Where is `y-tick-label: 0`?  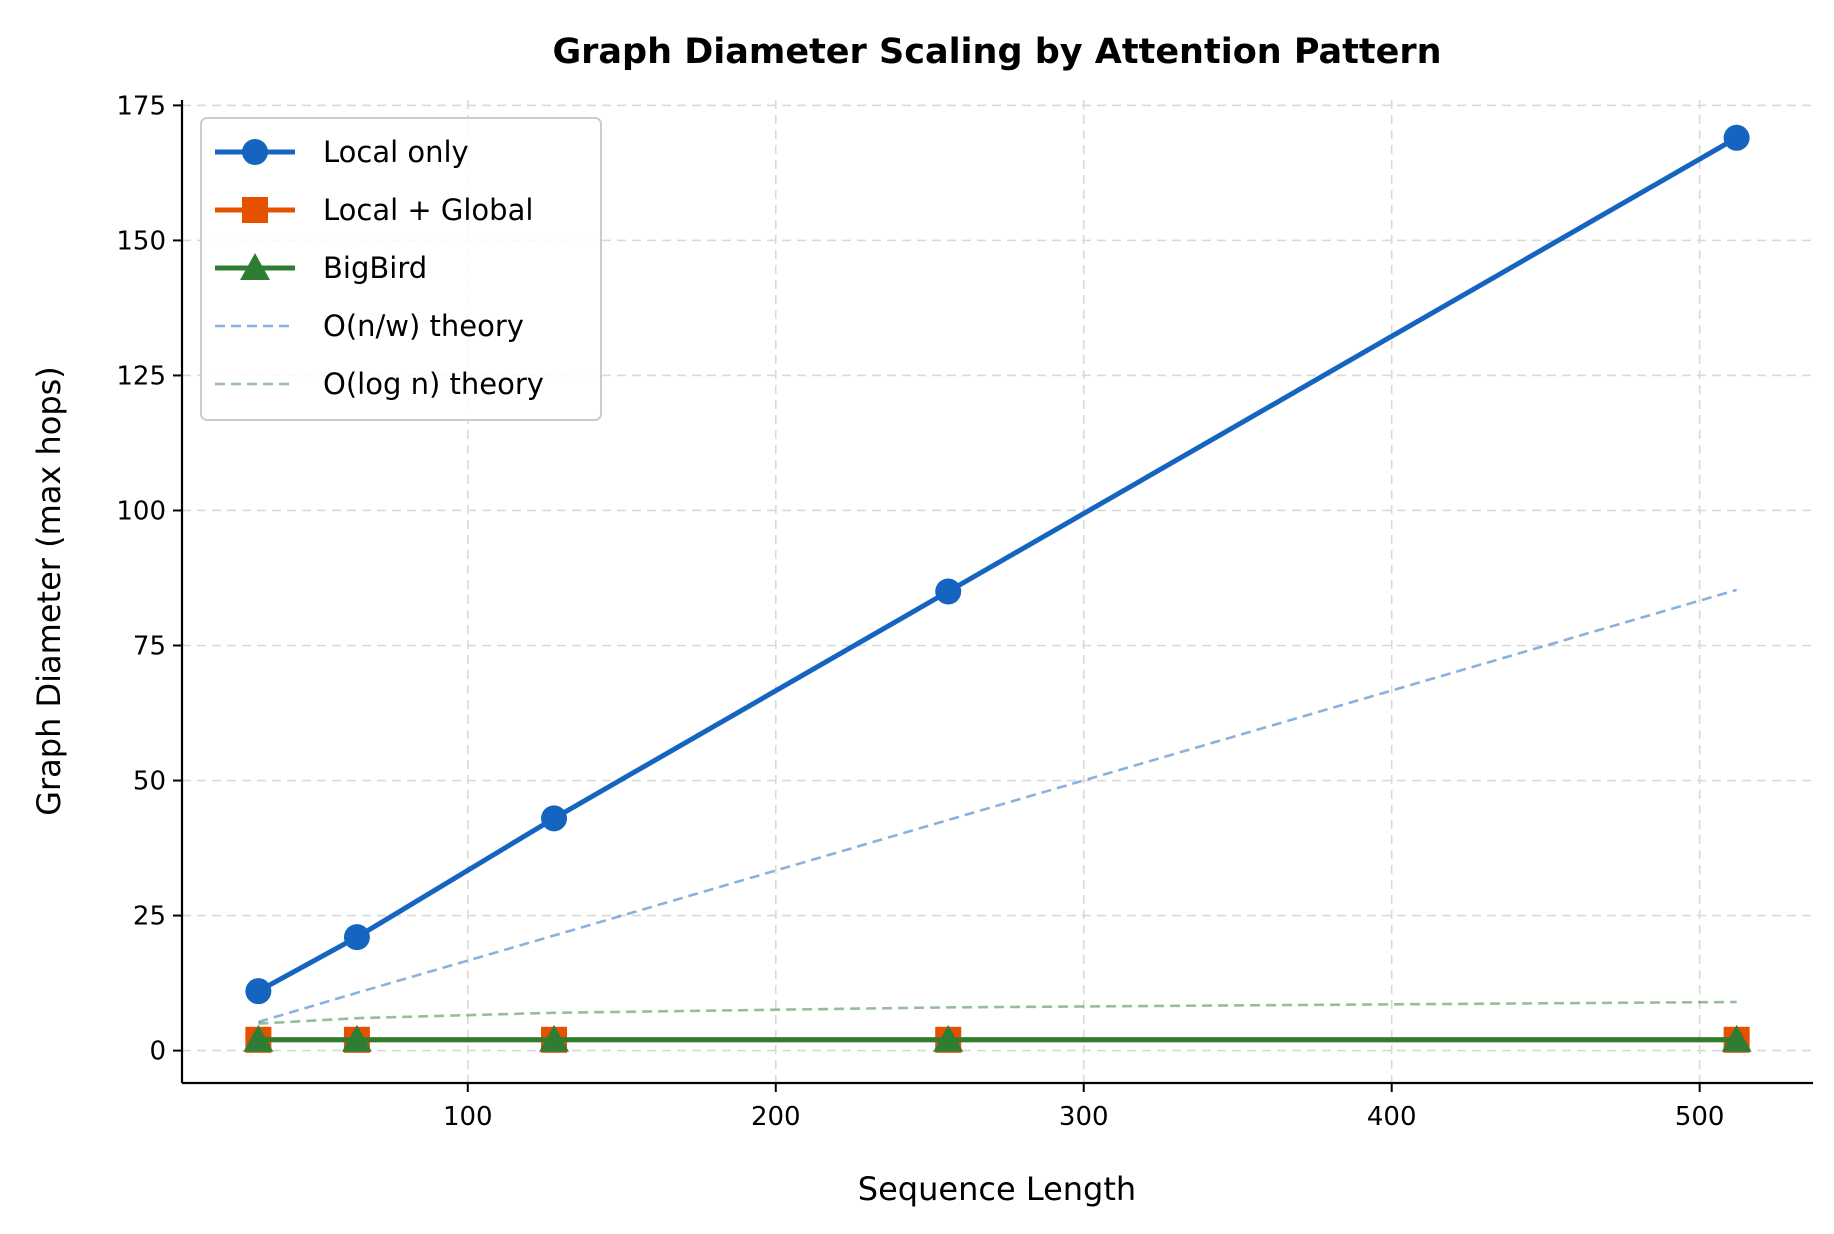
y-tick-label: 0 is located at coordinates (157, 1052).